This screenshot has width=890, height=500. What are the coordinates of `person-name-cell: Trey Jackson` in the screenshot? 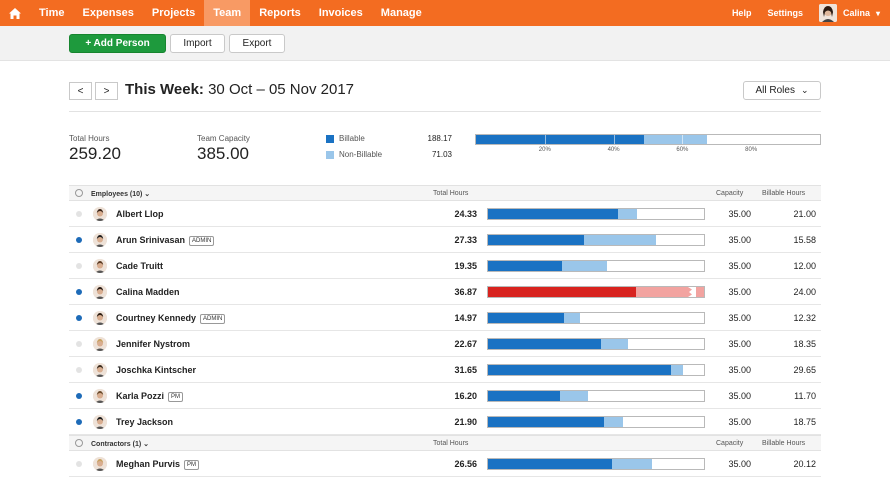 It's located at (144, 422).